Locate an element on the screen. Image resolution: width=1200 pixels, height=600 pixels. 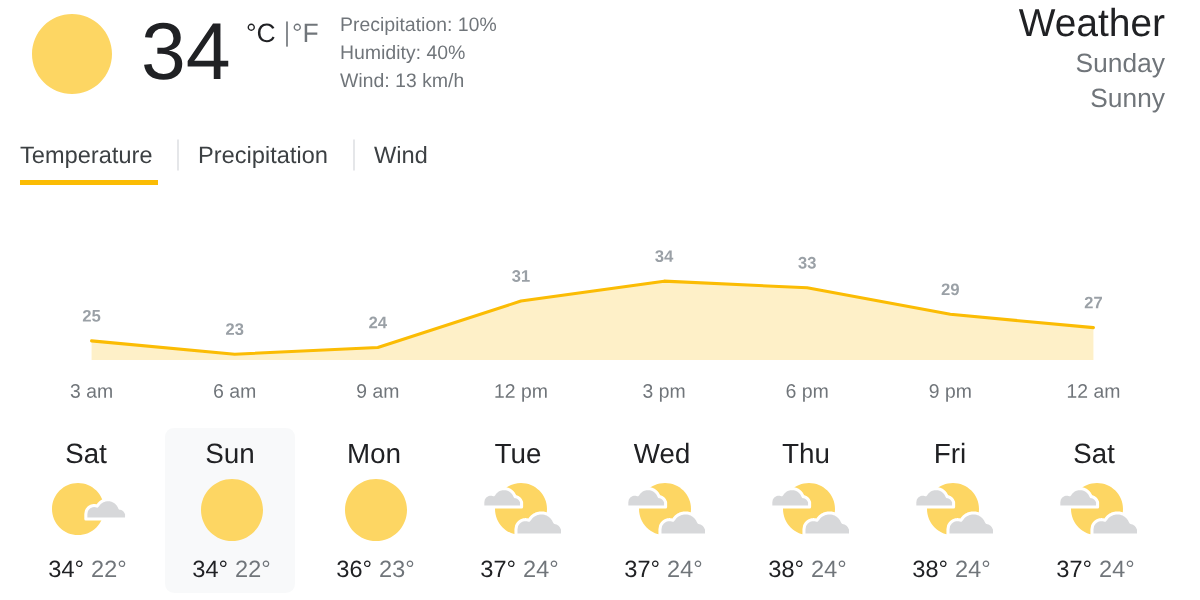
x-tick-label: 9 am is located at coordinates (378, 391).